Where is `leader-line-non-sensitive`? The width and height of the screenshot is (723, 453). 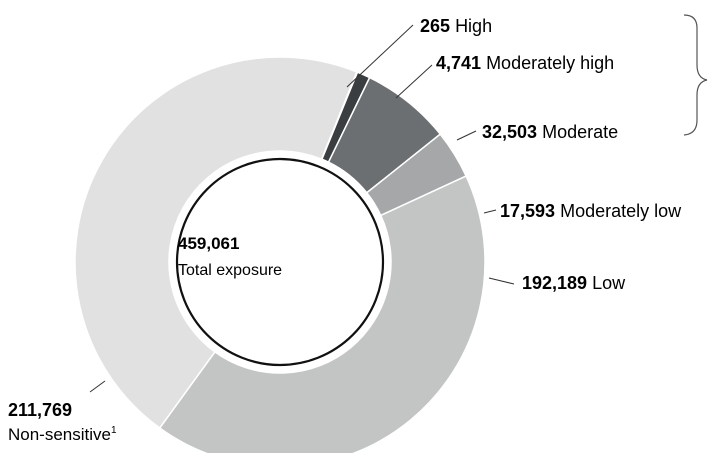 leader-line-non-sensitive is located at coordinates (97, 386).